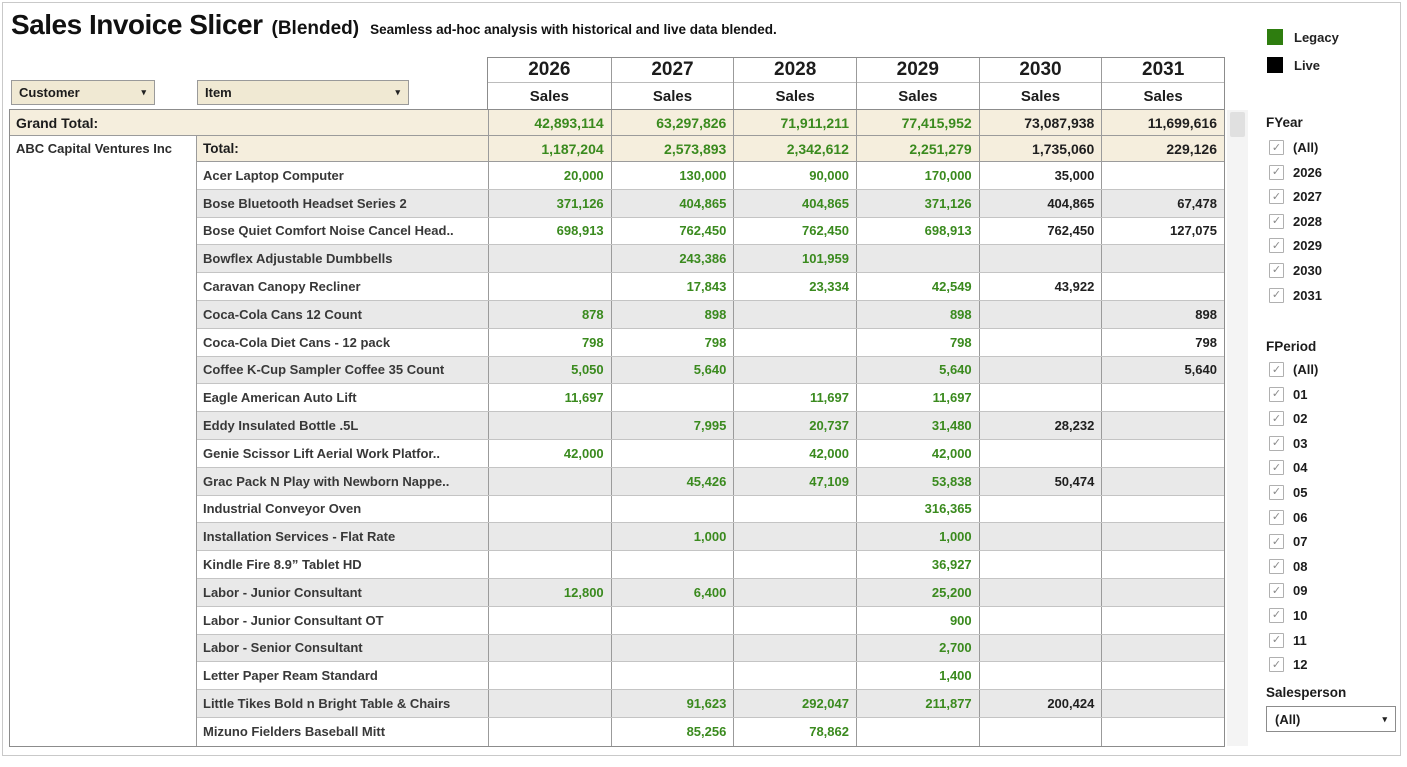 This screenshot has height=767, width=1407. What do you see at coordinates (1293, 443) in the screenshot?
I see `fperiod-option-03: ✓ 03` at bounding box center [1293, 443].